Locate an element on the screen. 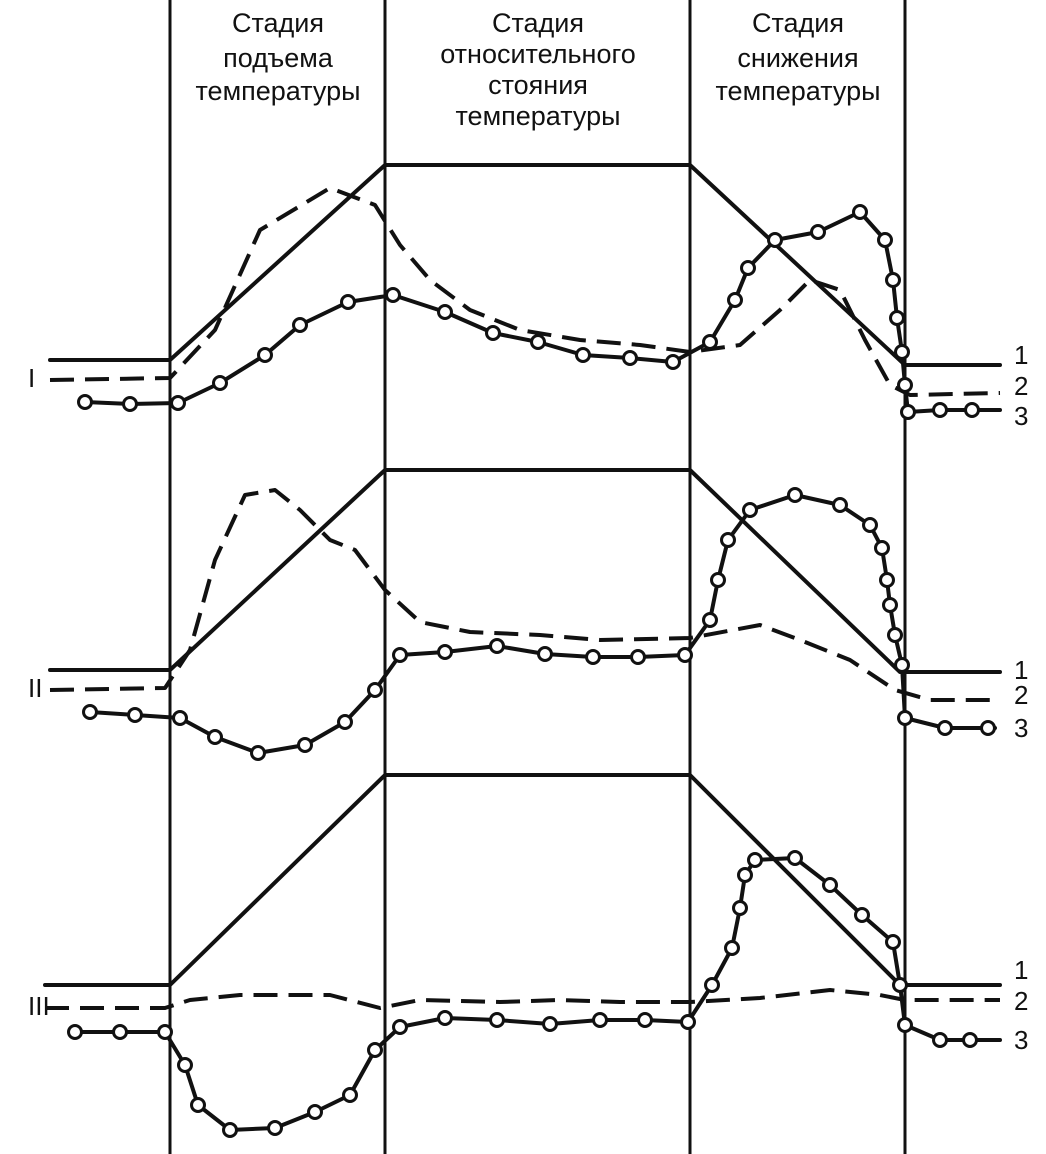 This screenshot has height=1154, width=1046. stage-title: стояния is located at coordinates (538, 85).